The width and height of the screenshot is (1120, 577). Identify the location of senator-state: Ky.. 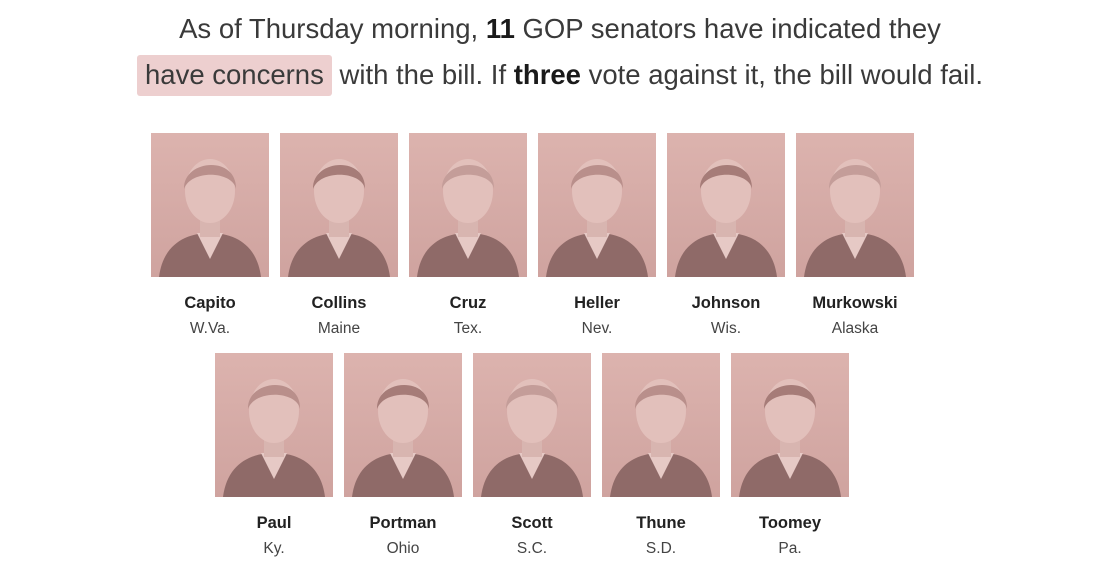
(274, 548).